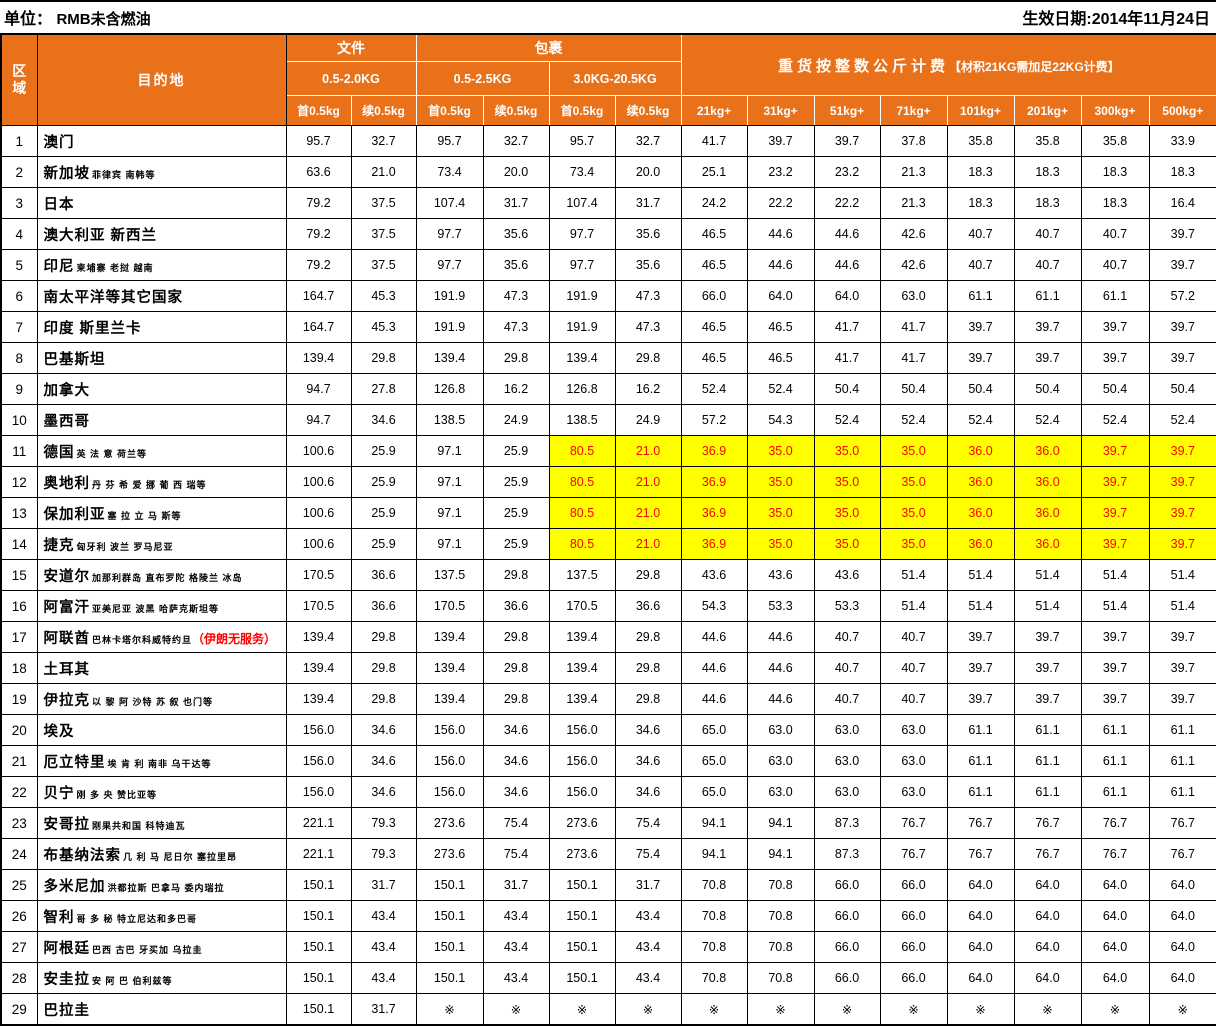 Image resolution: width=1216 pixels, height=1026 pixels. I want to click on rate-cell: 21.3, so click(913, 172).